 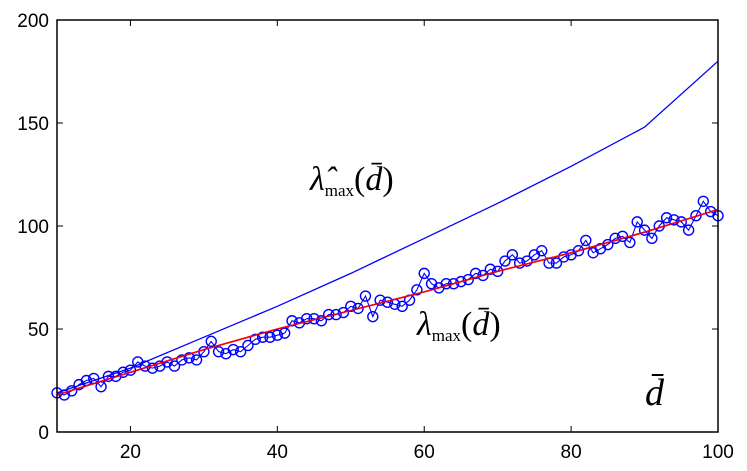 What do you see at coordinates (43, 433) in the screenshot?
I see `y-tick-label: 0` at bounding box center [43, 433].